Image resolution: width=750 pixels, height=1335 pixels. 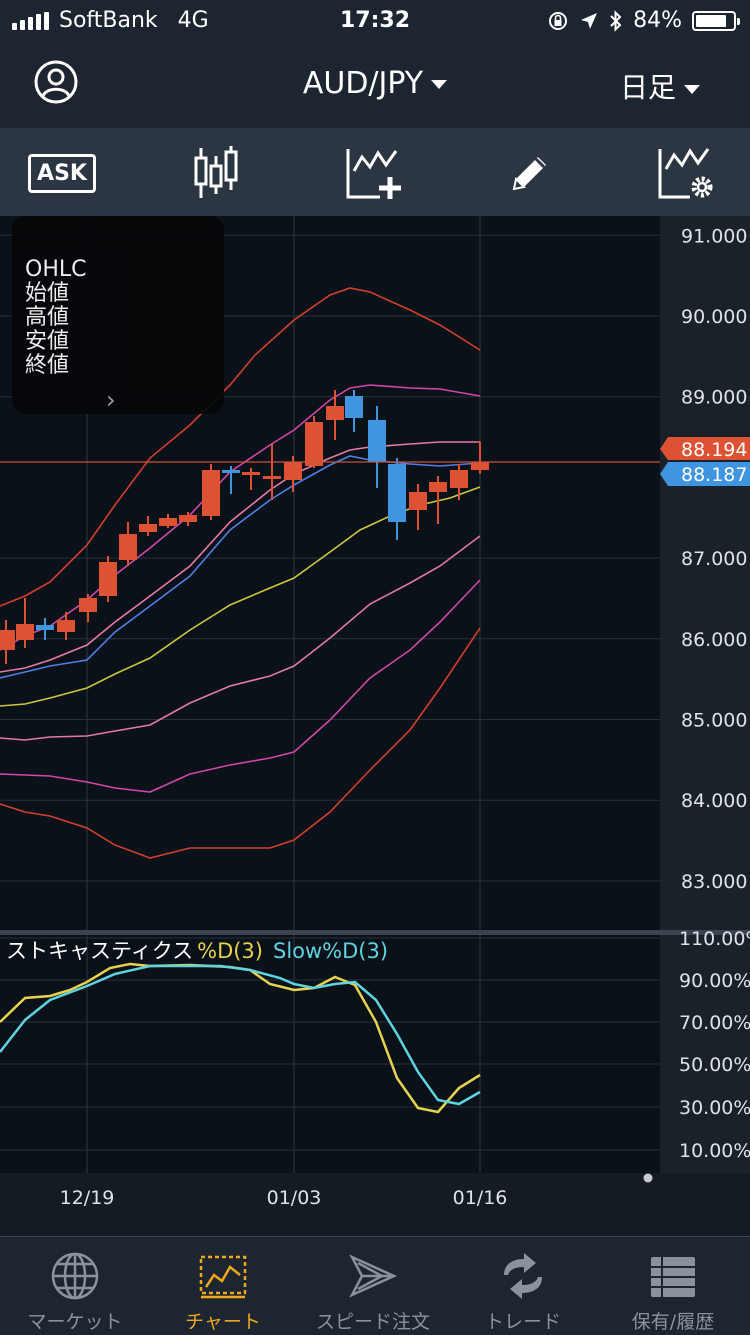 I want to click on status-time: 17:32, so click(x=375, y=20).